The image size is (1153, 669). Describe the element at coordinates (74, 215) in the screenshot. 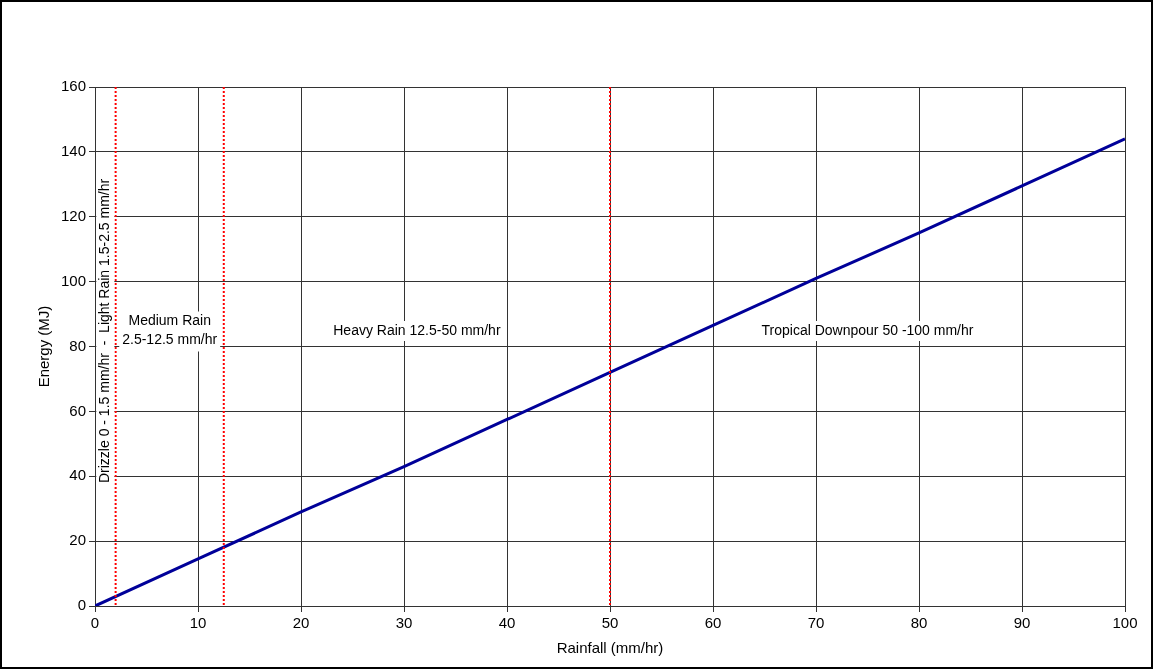

I see `y-tick-label: 120` at that location.